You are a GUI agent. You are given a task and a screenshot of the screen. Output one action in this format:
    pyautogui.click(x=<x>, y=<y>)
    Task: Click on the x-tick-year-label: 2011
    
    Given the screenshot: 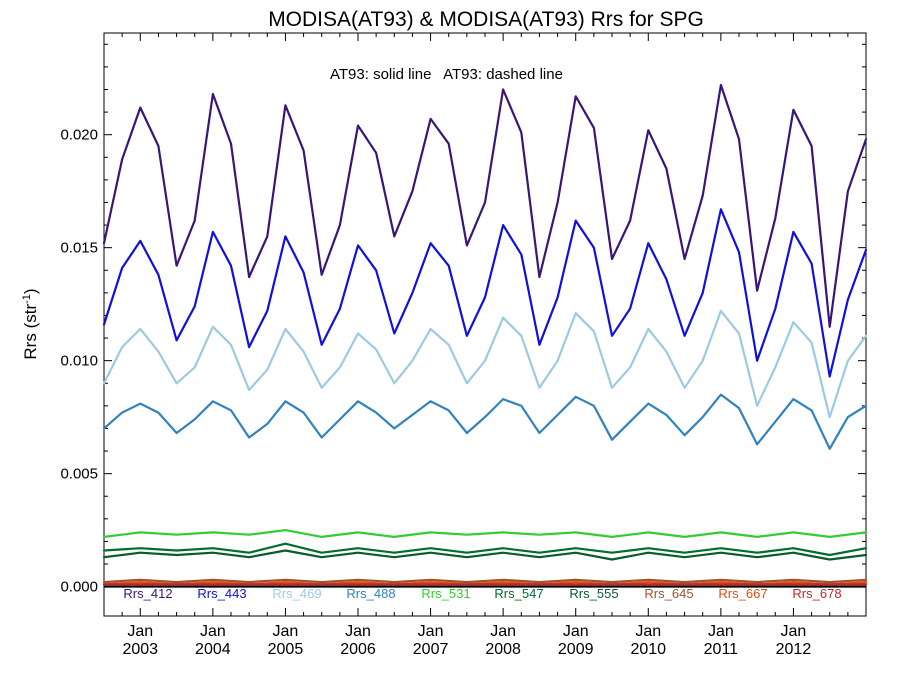 What is the action you would take?
    pyautogui.click(x=721, y=649)
    